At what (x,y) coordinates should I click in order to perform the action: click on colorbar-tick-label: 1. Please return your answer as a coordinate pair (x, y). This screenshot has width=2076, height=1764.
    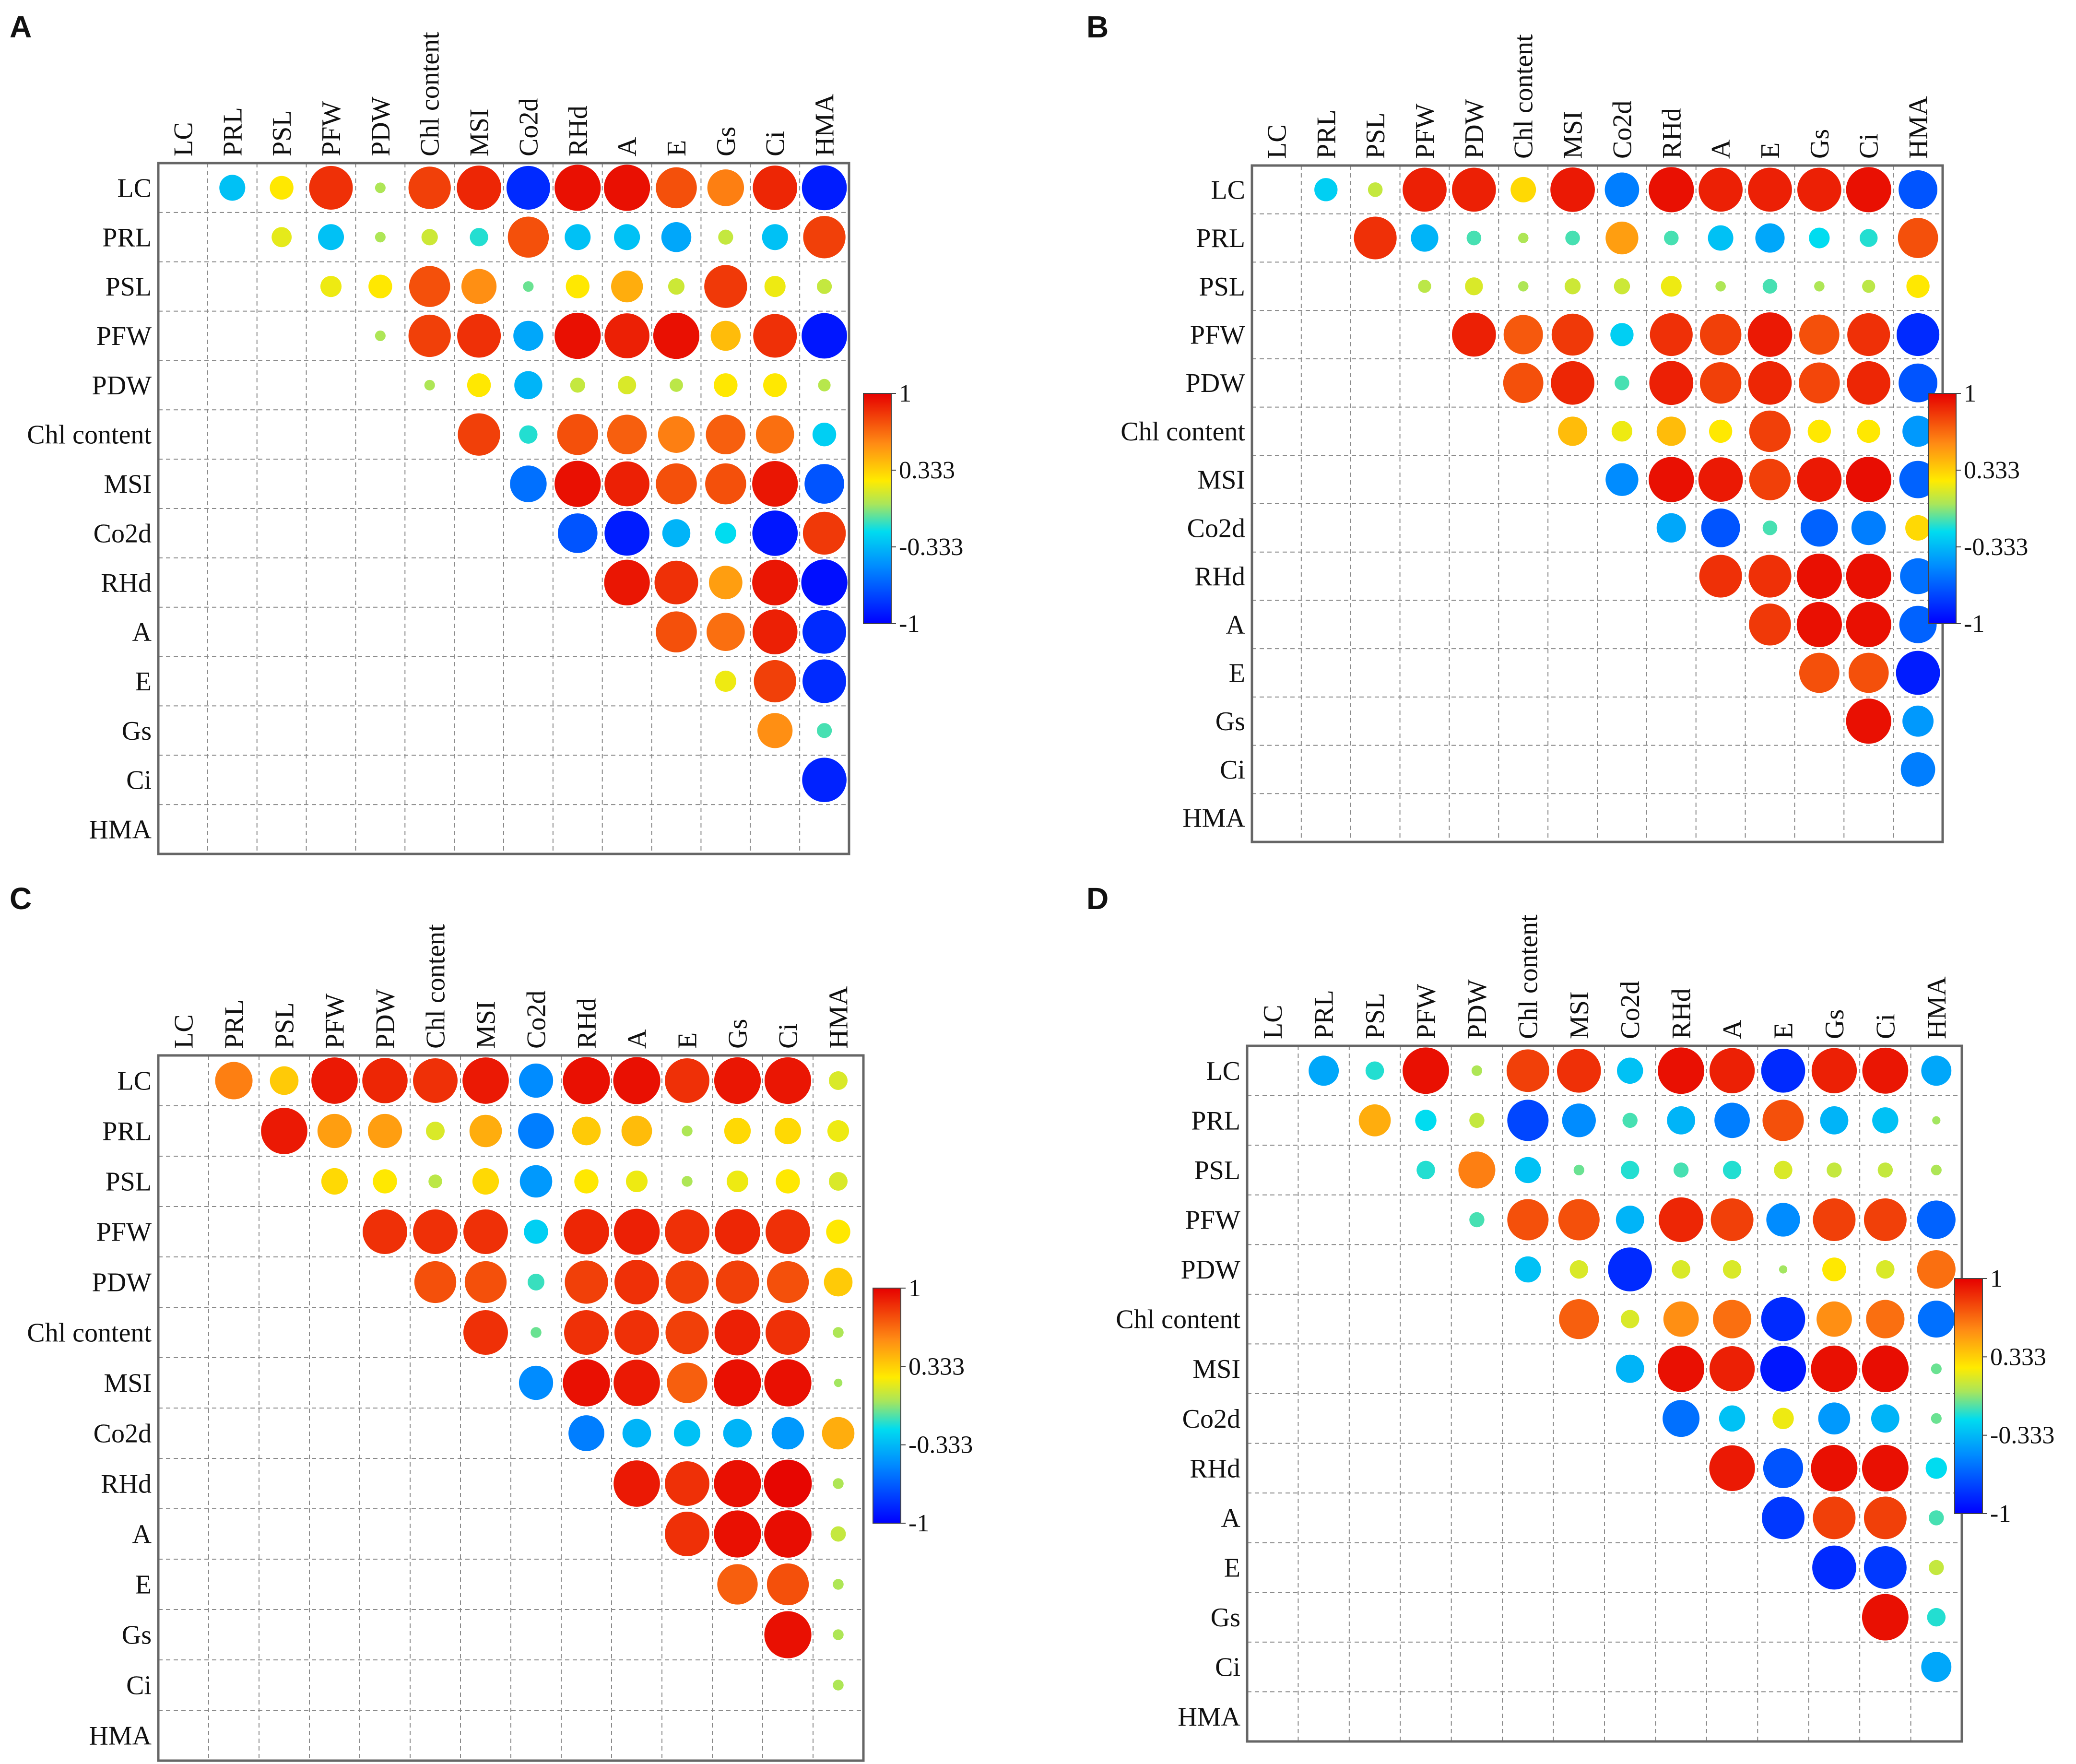
    Looking at the image, I should click on (1970, 393).